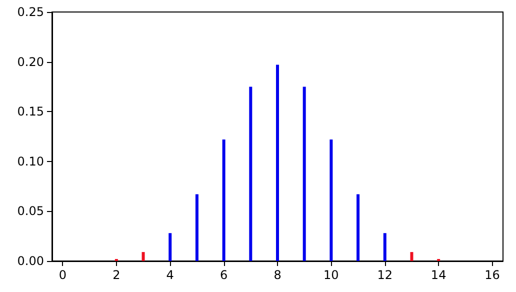 The image size is (516, 292). Describe the element at coordinates (438, 275) in the screenshot. I see `x-tick-label: 14` at that location.